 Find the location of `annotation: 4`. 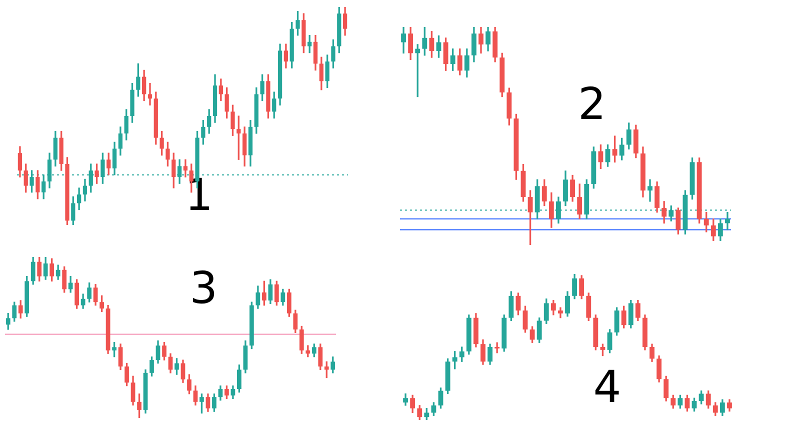

annotation: 4 is located at coordinates (607, 388).